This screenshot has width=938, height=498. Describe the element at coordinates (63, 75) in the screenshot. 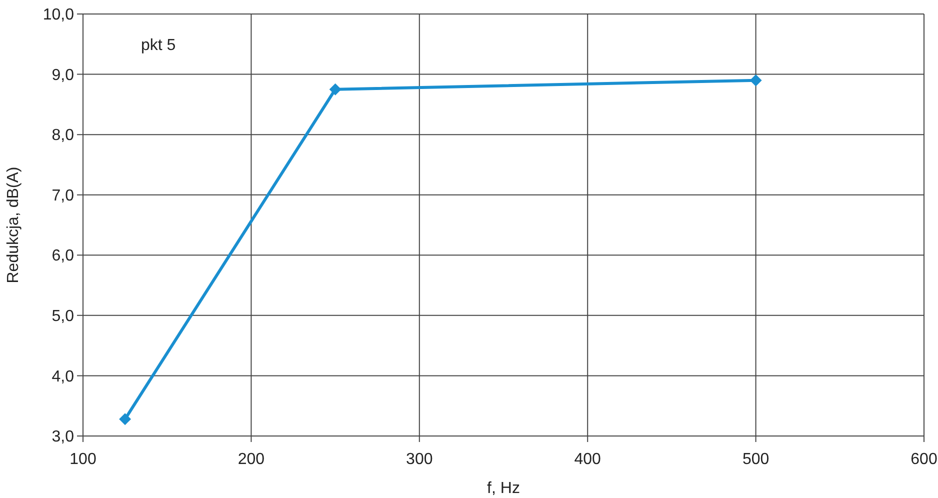

I see `y-tick-label: 9,0` at that location.